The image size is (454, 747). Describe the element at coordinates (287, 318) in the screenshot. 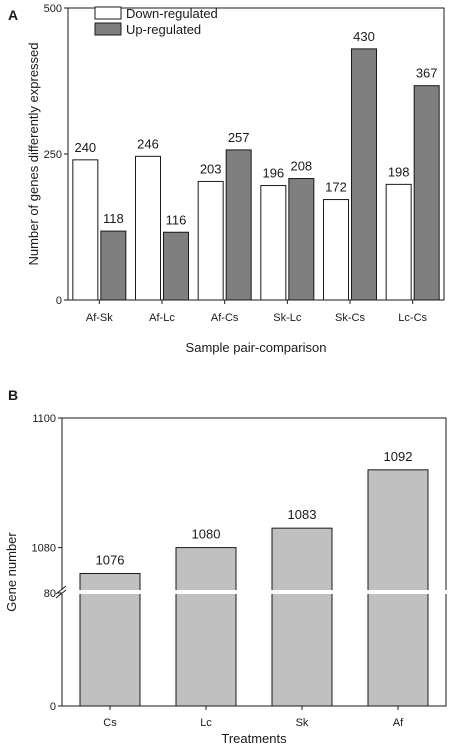

I see `x-tick-label-sk-lc: Sk-Lc` at that location.